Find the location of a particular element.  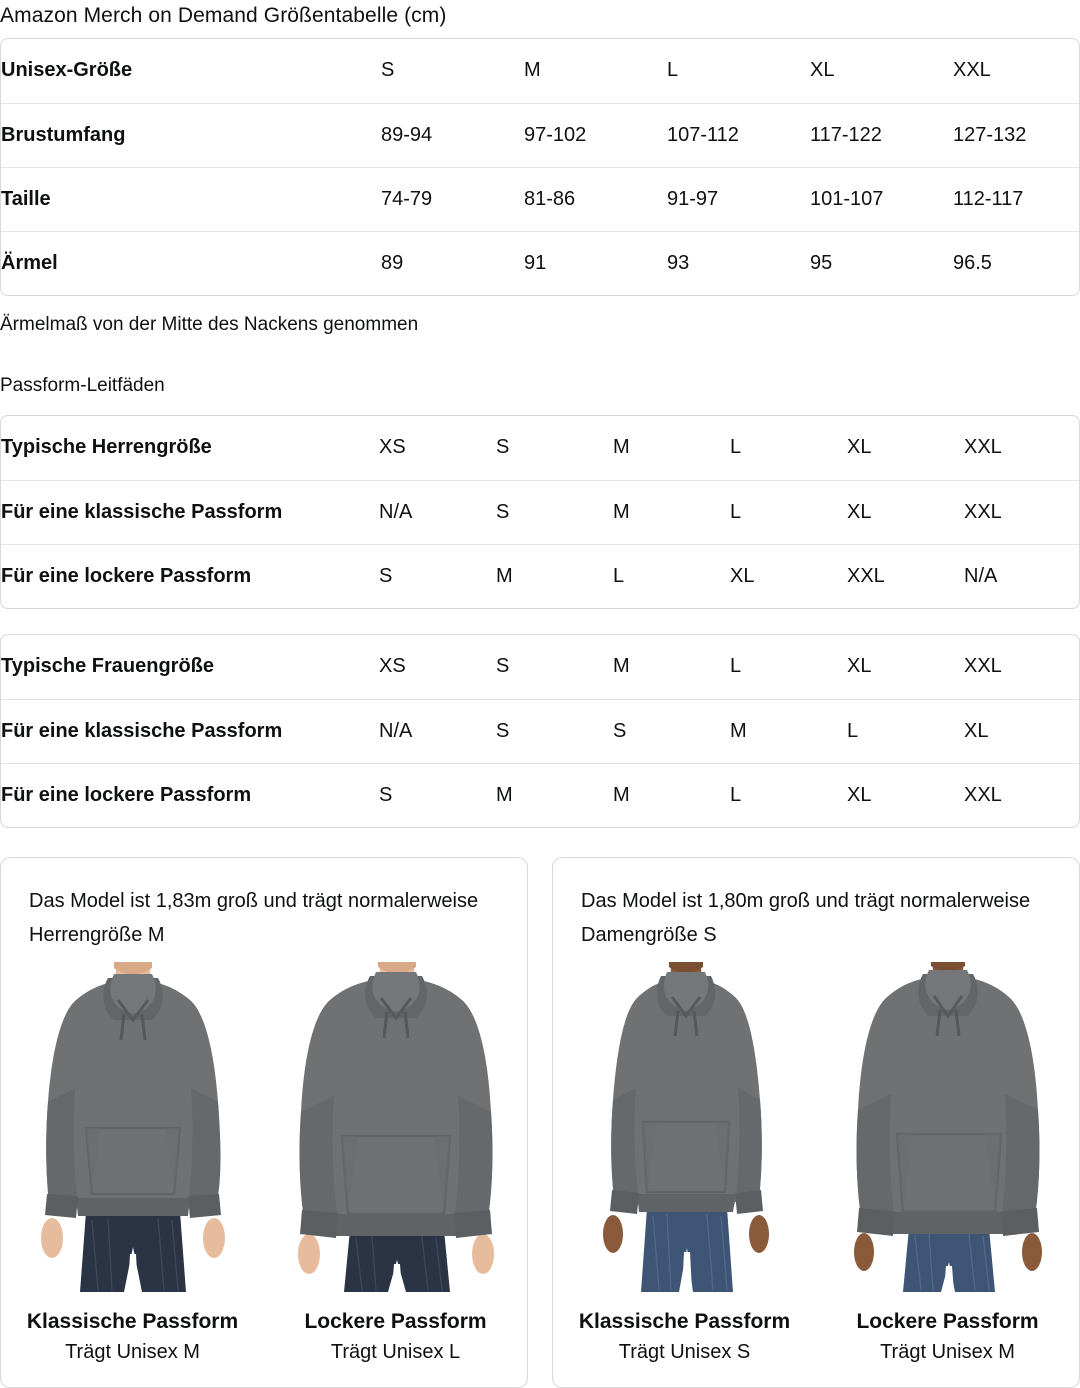

hoodie-man-relaxed-illustration is located at coordinates (395, 1127).